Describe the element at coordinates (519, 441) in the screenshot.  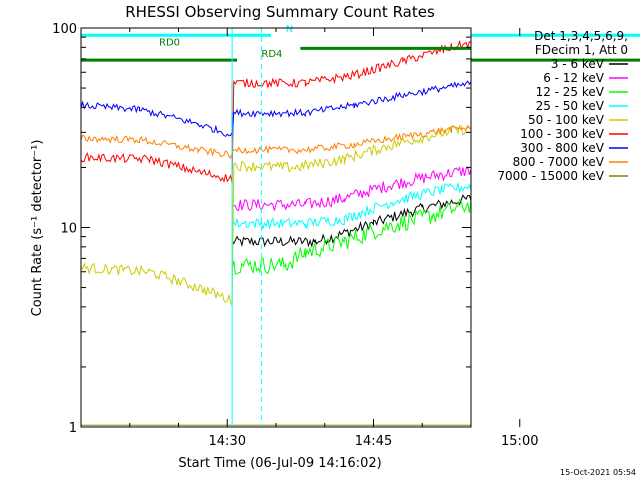
I see `x-tick-label: 15:00` at that location.